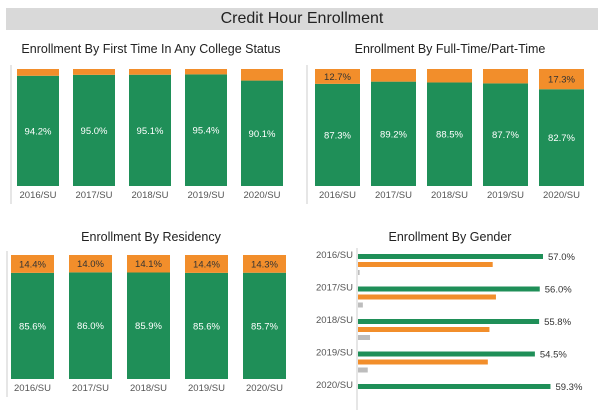 Image resolution: width=600 pixels, height=410 pixels. Describe the element at coordinates (568, 387) in the screenshot. I see `data-label: 59.3%` at that location.